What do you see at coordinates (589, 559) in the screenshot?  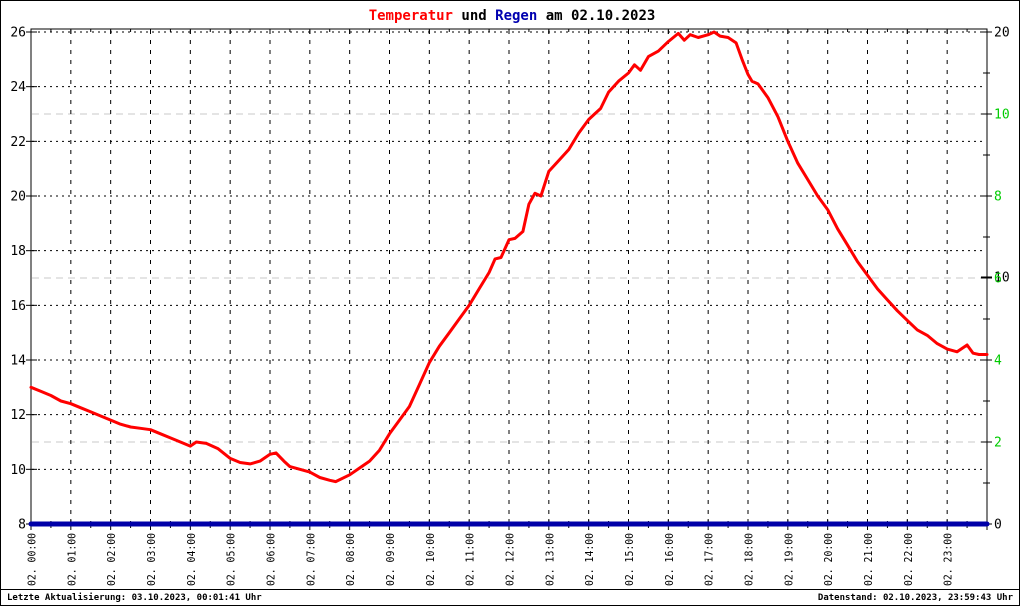 I see `svg-text: 02. 14:00` at bounding box center [589, 559].